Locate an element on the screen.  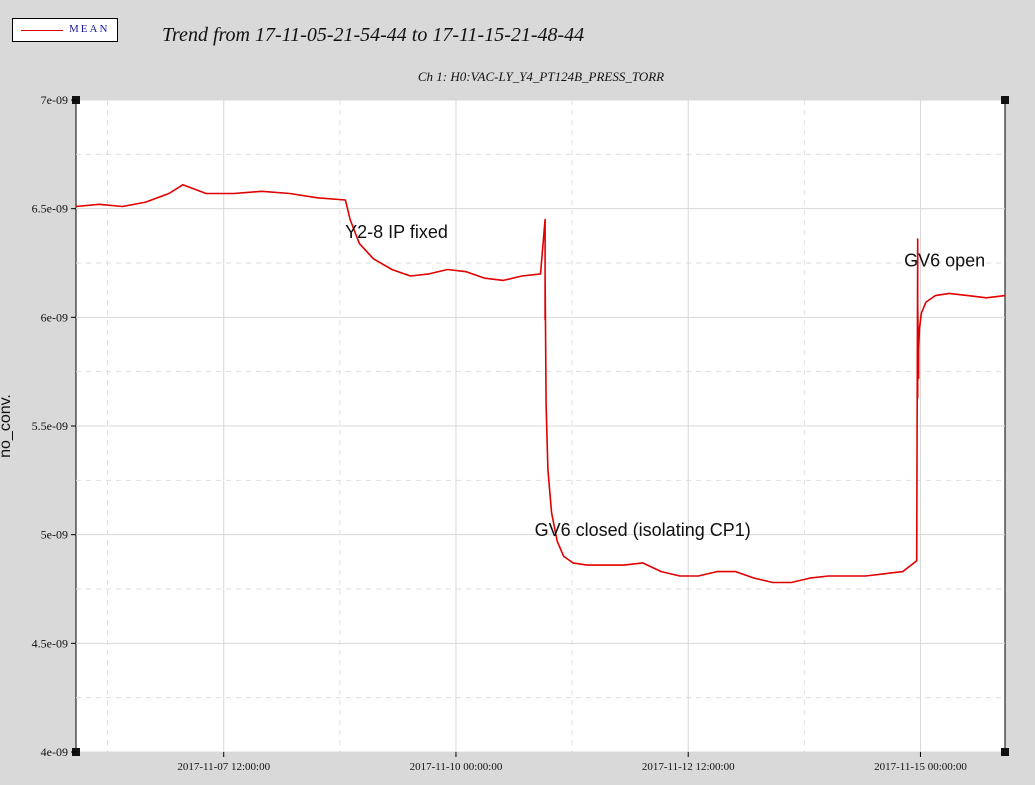
y-tick-label: 4.5e-09 is located at coordinates (50, 643).